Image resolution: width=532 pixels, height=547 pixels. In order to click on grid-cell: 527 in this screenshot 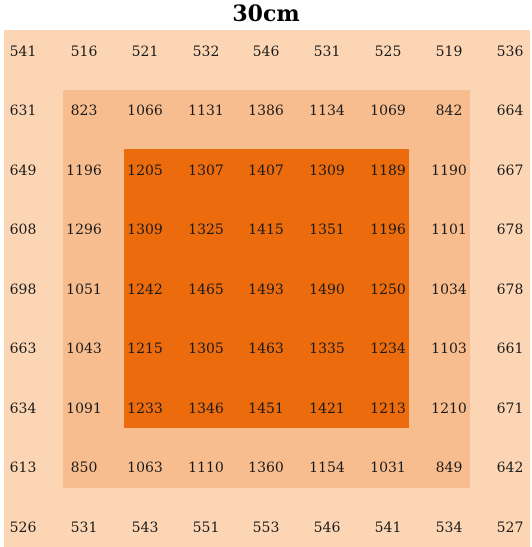, I will do `click(510, 528)`.